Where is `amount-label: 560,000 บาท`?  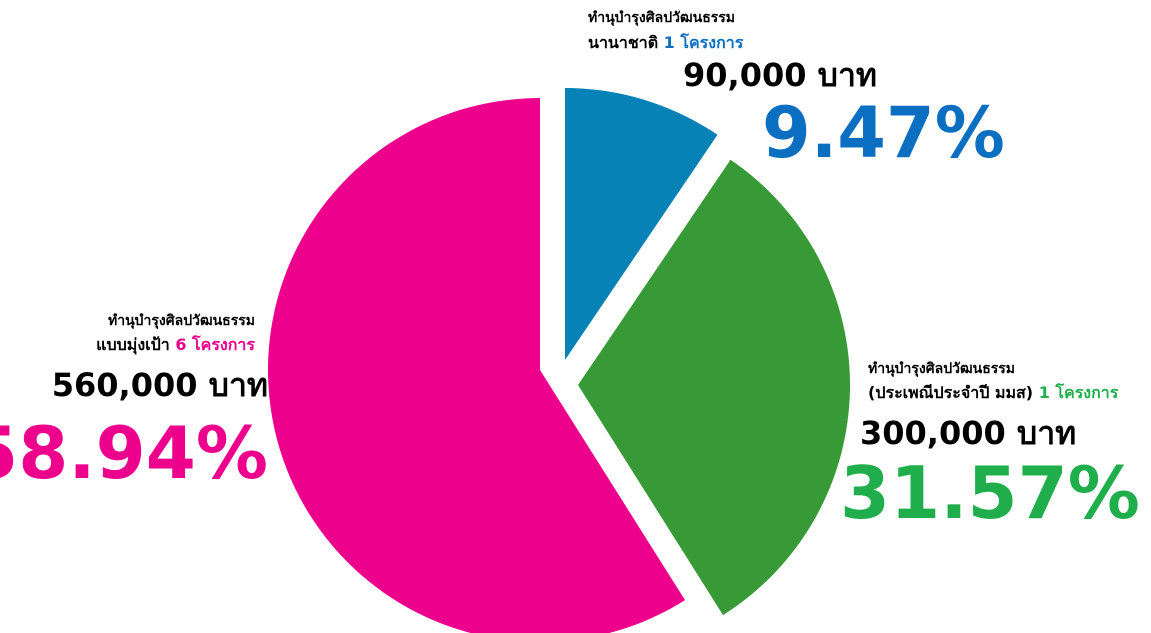 amount-label: 560,000 บาท is located at coordinates (160, 385).